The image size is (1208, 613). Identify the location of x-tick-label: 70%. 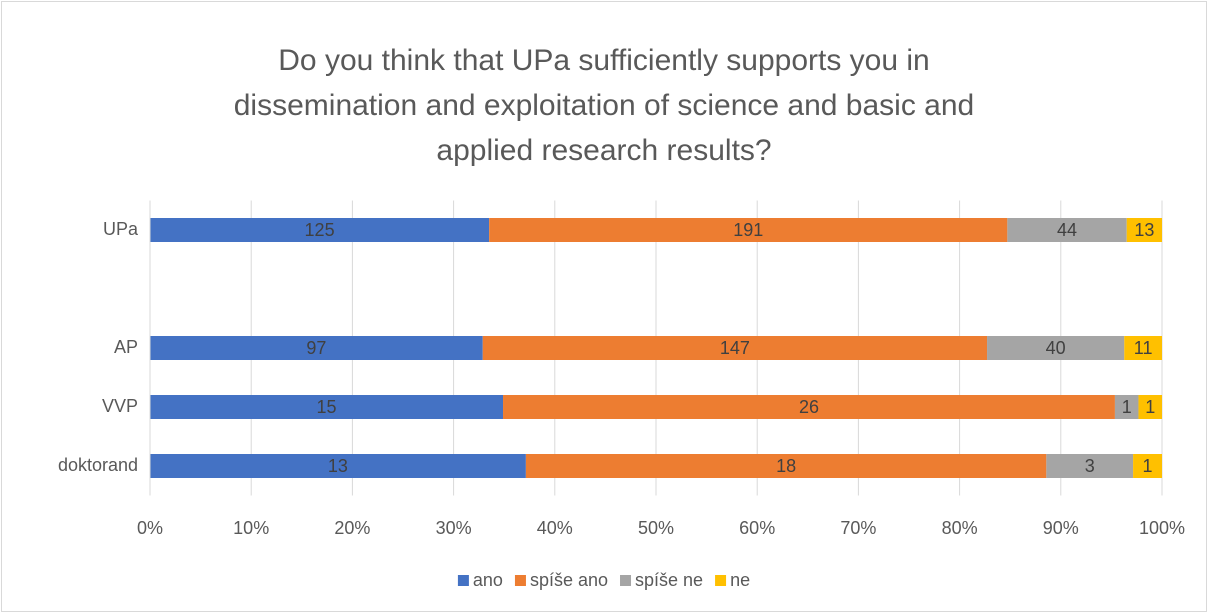
(858, 528).